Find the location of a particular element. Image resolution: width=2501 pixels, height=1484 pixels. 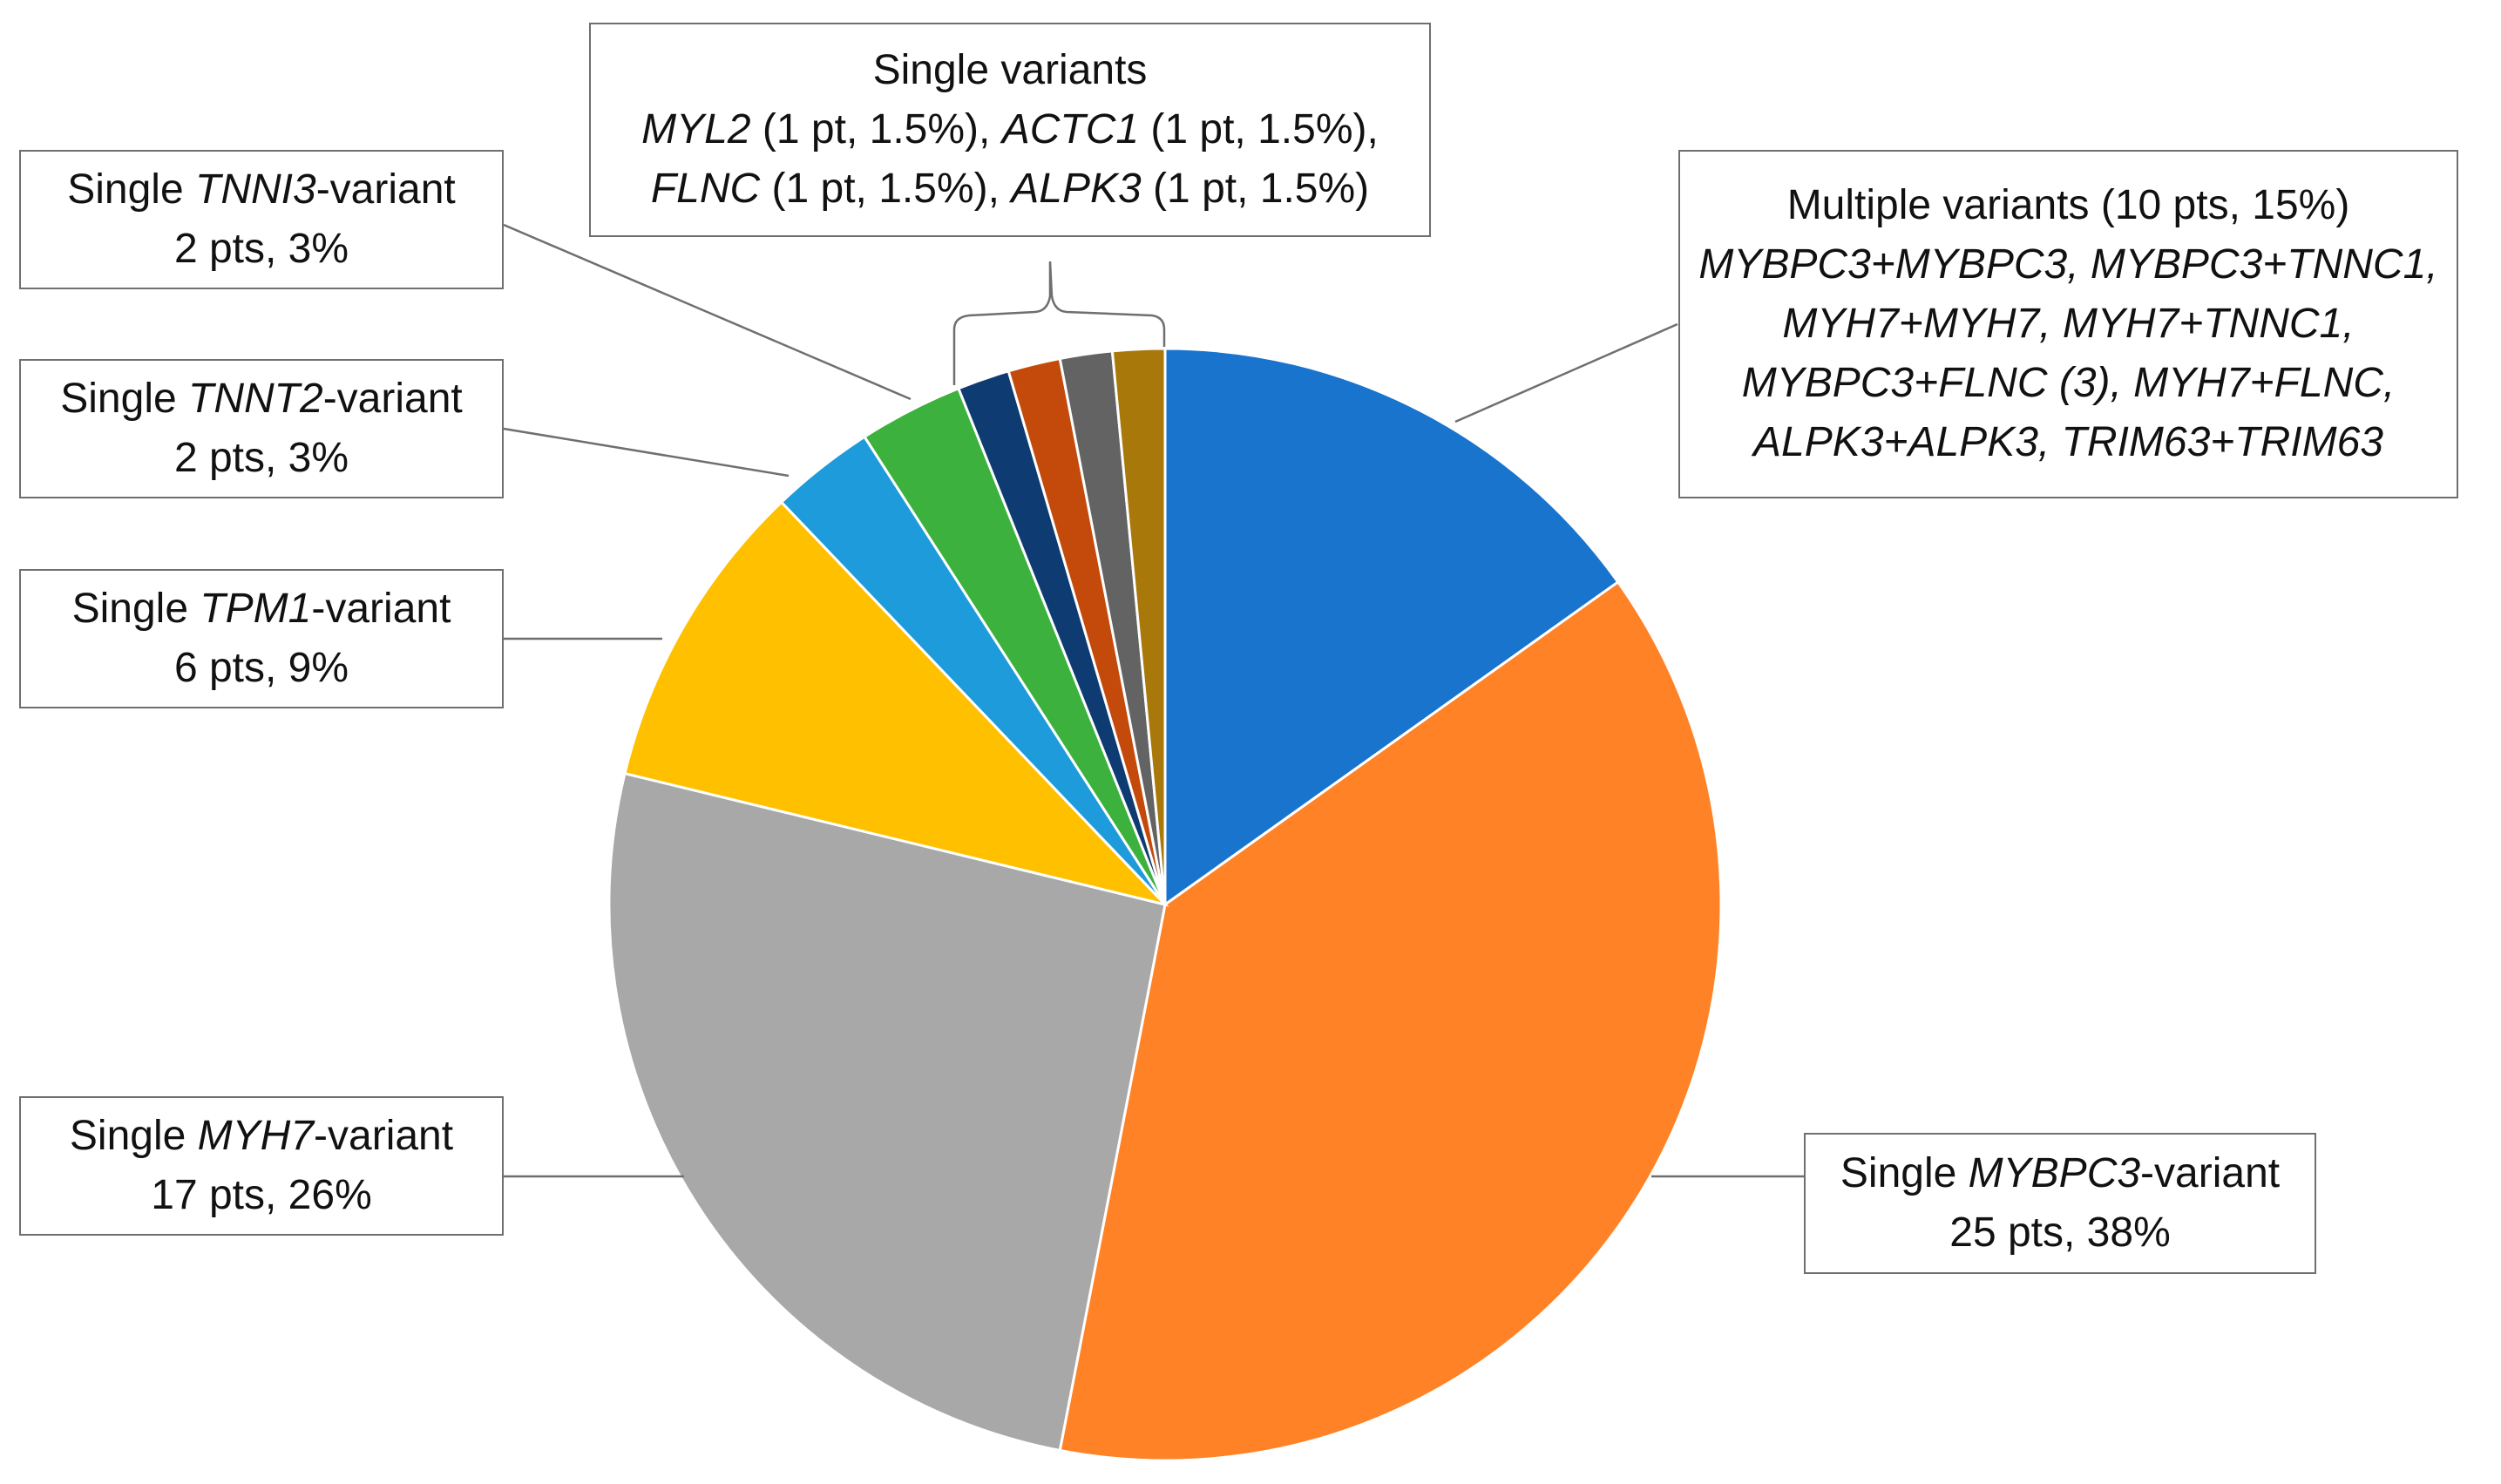

myh7-stats: 17 pts, 26% is located at coordinates (261, 1195).